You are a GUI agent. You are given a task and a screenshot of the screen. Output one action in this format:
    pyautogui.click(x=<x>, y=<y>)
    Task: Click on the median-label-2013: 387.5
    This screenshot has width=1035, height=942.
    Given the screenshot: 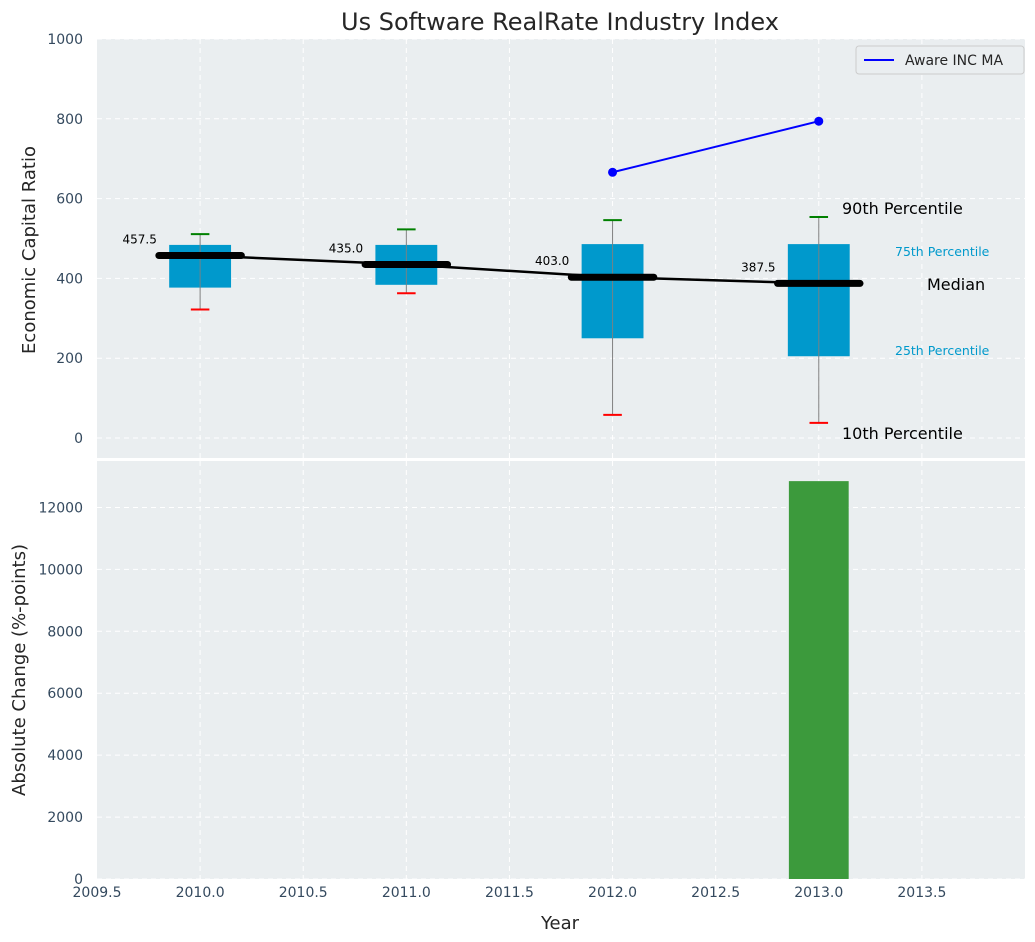 What is the action you would take?
    pyautogui.click(x=758, y=267)
    